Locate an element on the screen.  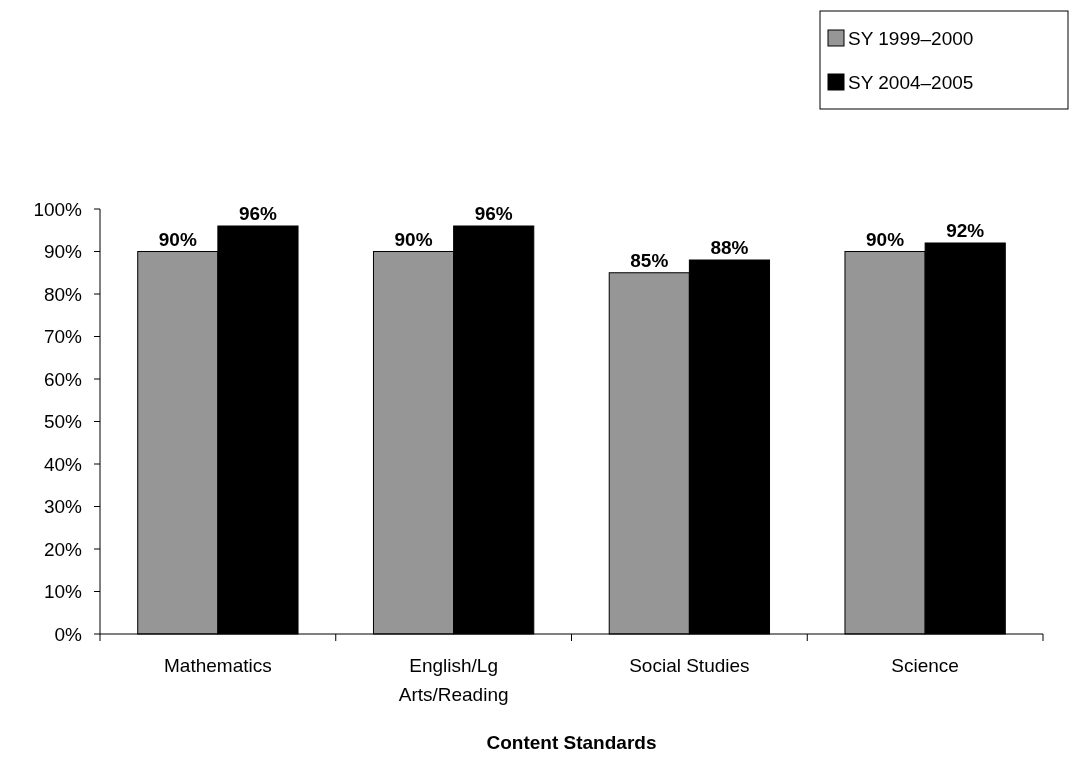
y-tick-label: 70% is located at coordinates (63, 337).